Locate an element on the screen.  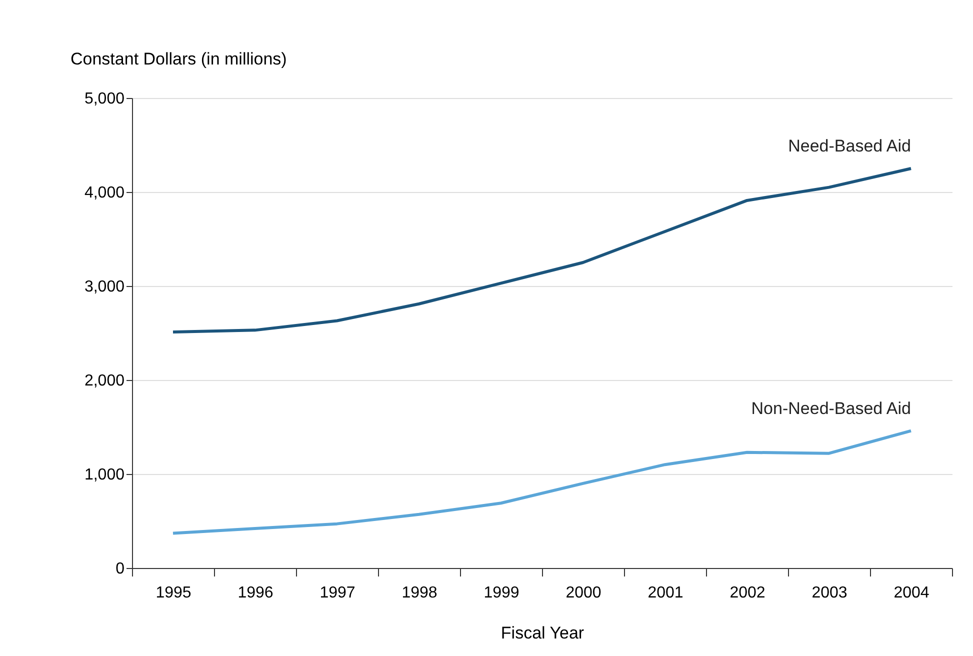
x-tick-label: 2004 is located at coordinates (912, 593).